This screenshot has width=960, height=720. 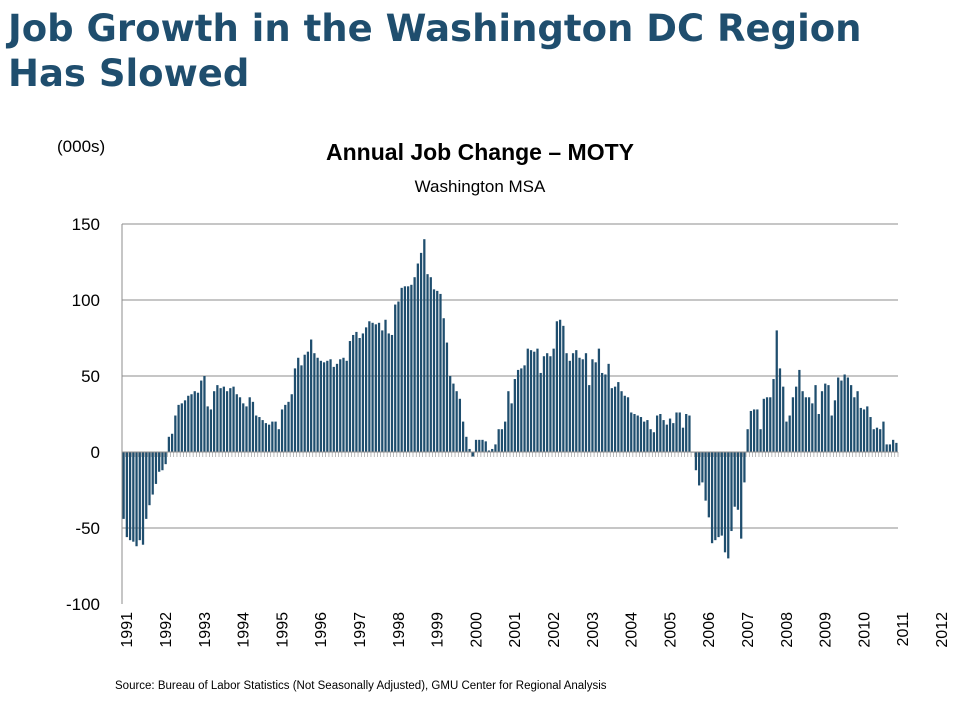 What do you see at coordinates (244, 630) in the screenshot?
I see `x-tick-label: 1994` at bounding box center [244, 630].